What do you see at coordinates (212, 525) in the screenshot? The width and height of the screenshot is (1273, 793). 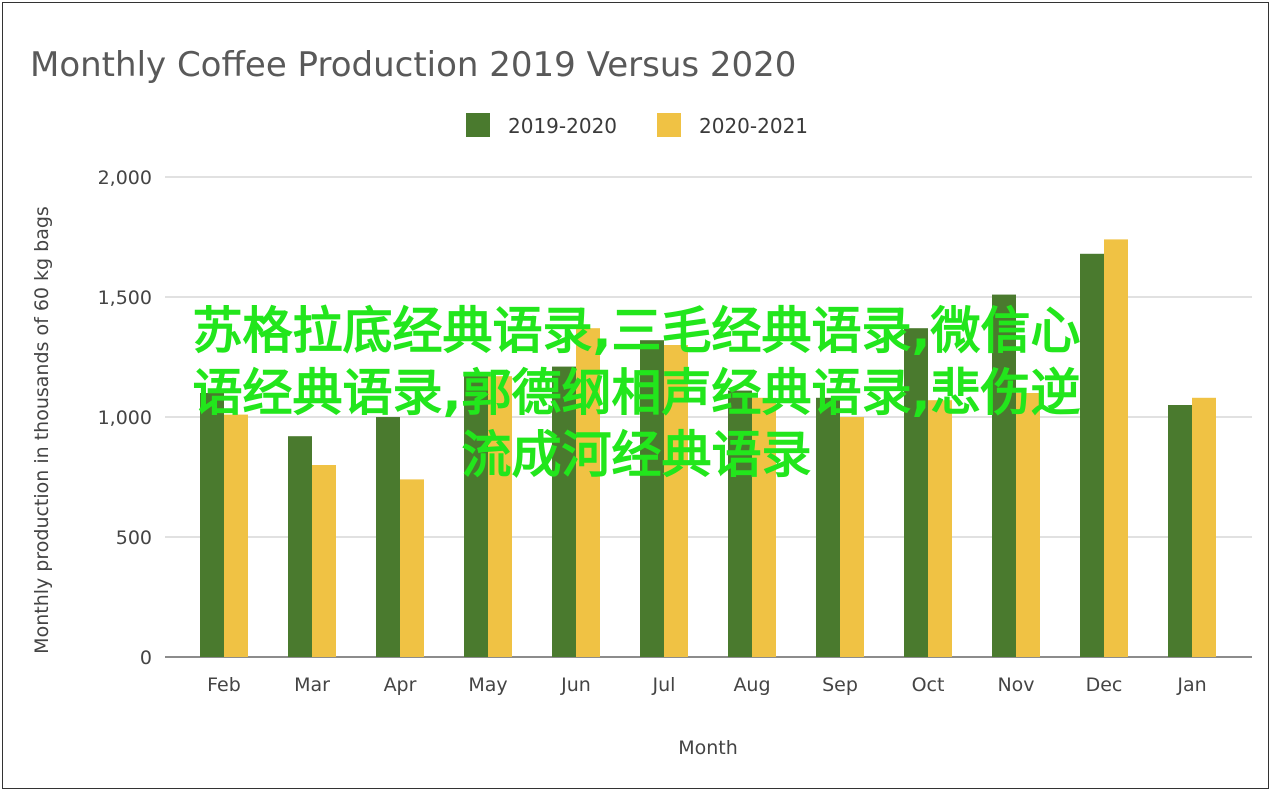 I see `bar-2019-2020-Feb` at bounding box center [212, 525].